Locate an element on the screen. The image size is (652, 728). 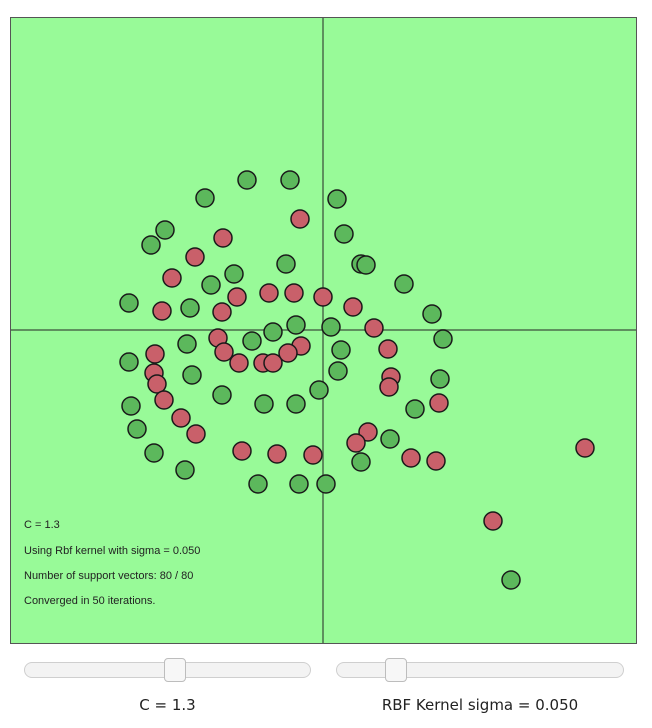
c-slider-thumb is located at coordinates (175, 670).